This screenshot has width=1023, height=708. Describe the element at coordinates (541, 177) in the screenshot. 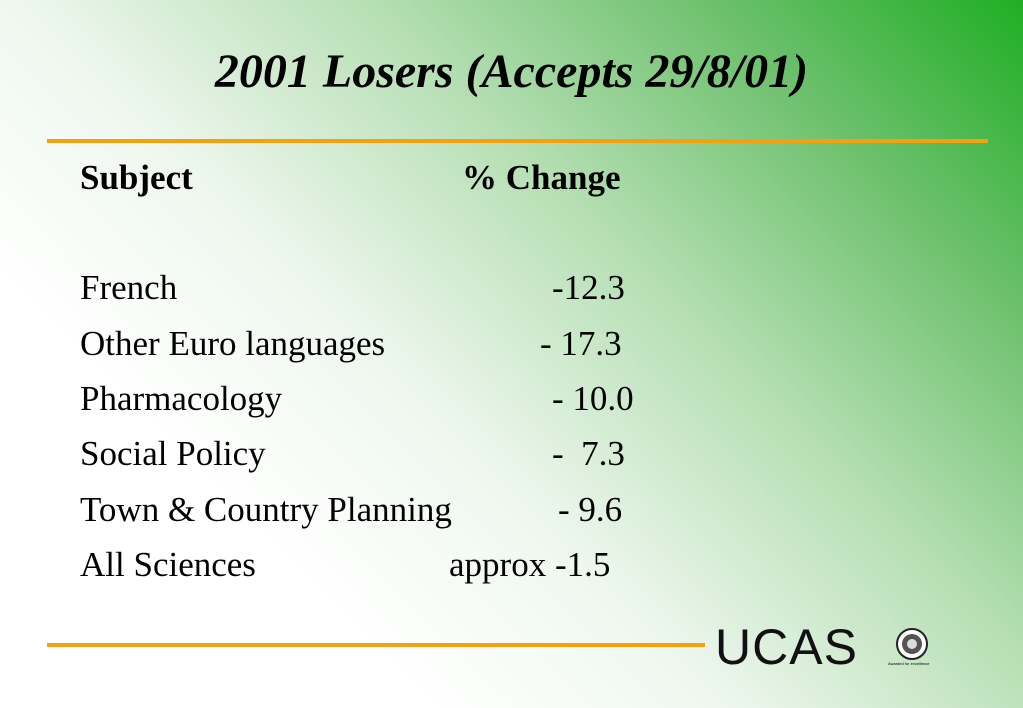

I see `header-cell: % Change` at that location.